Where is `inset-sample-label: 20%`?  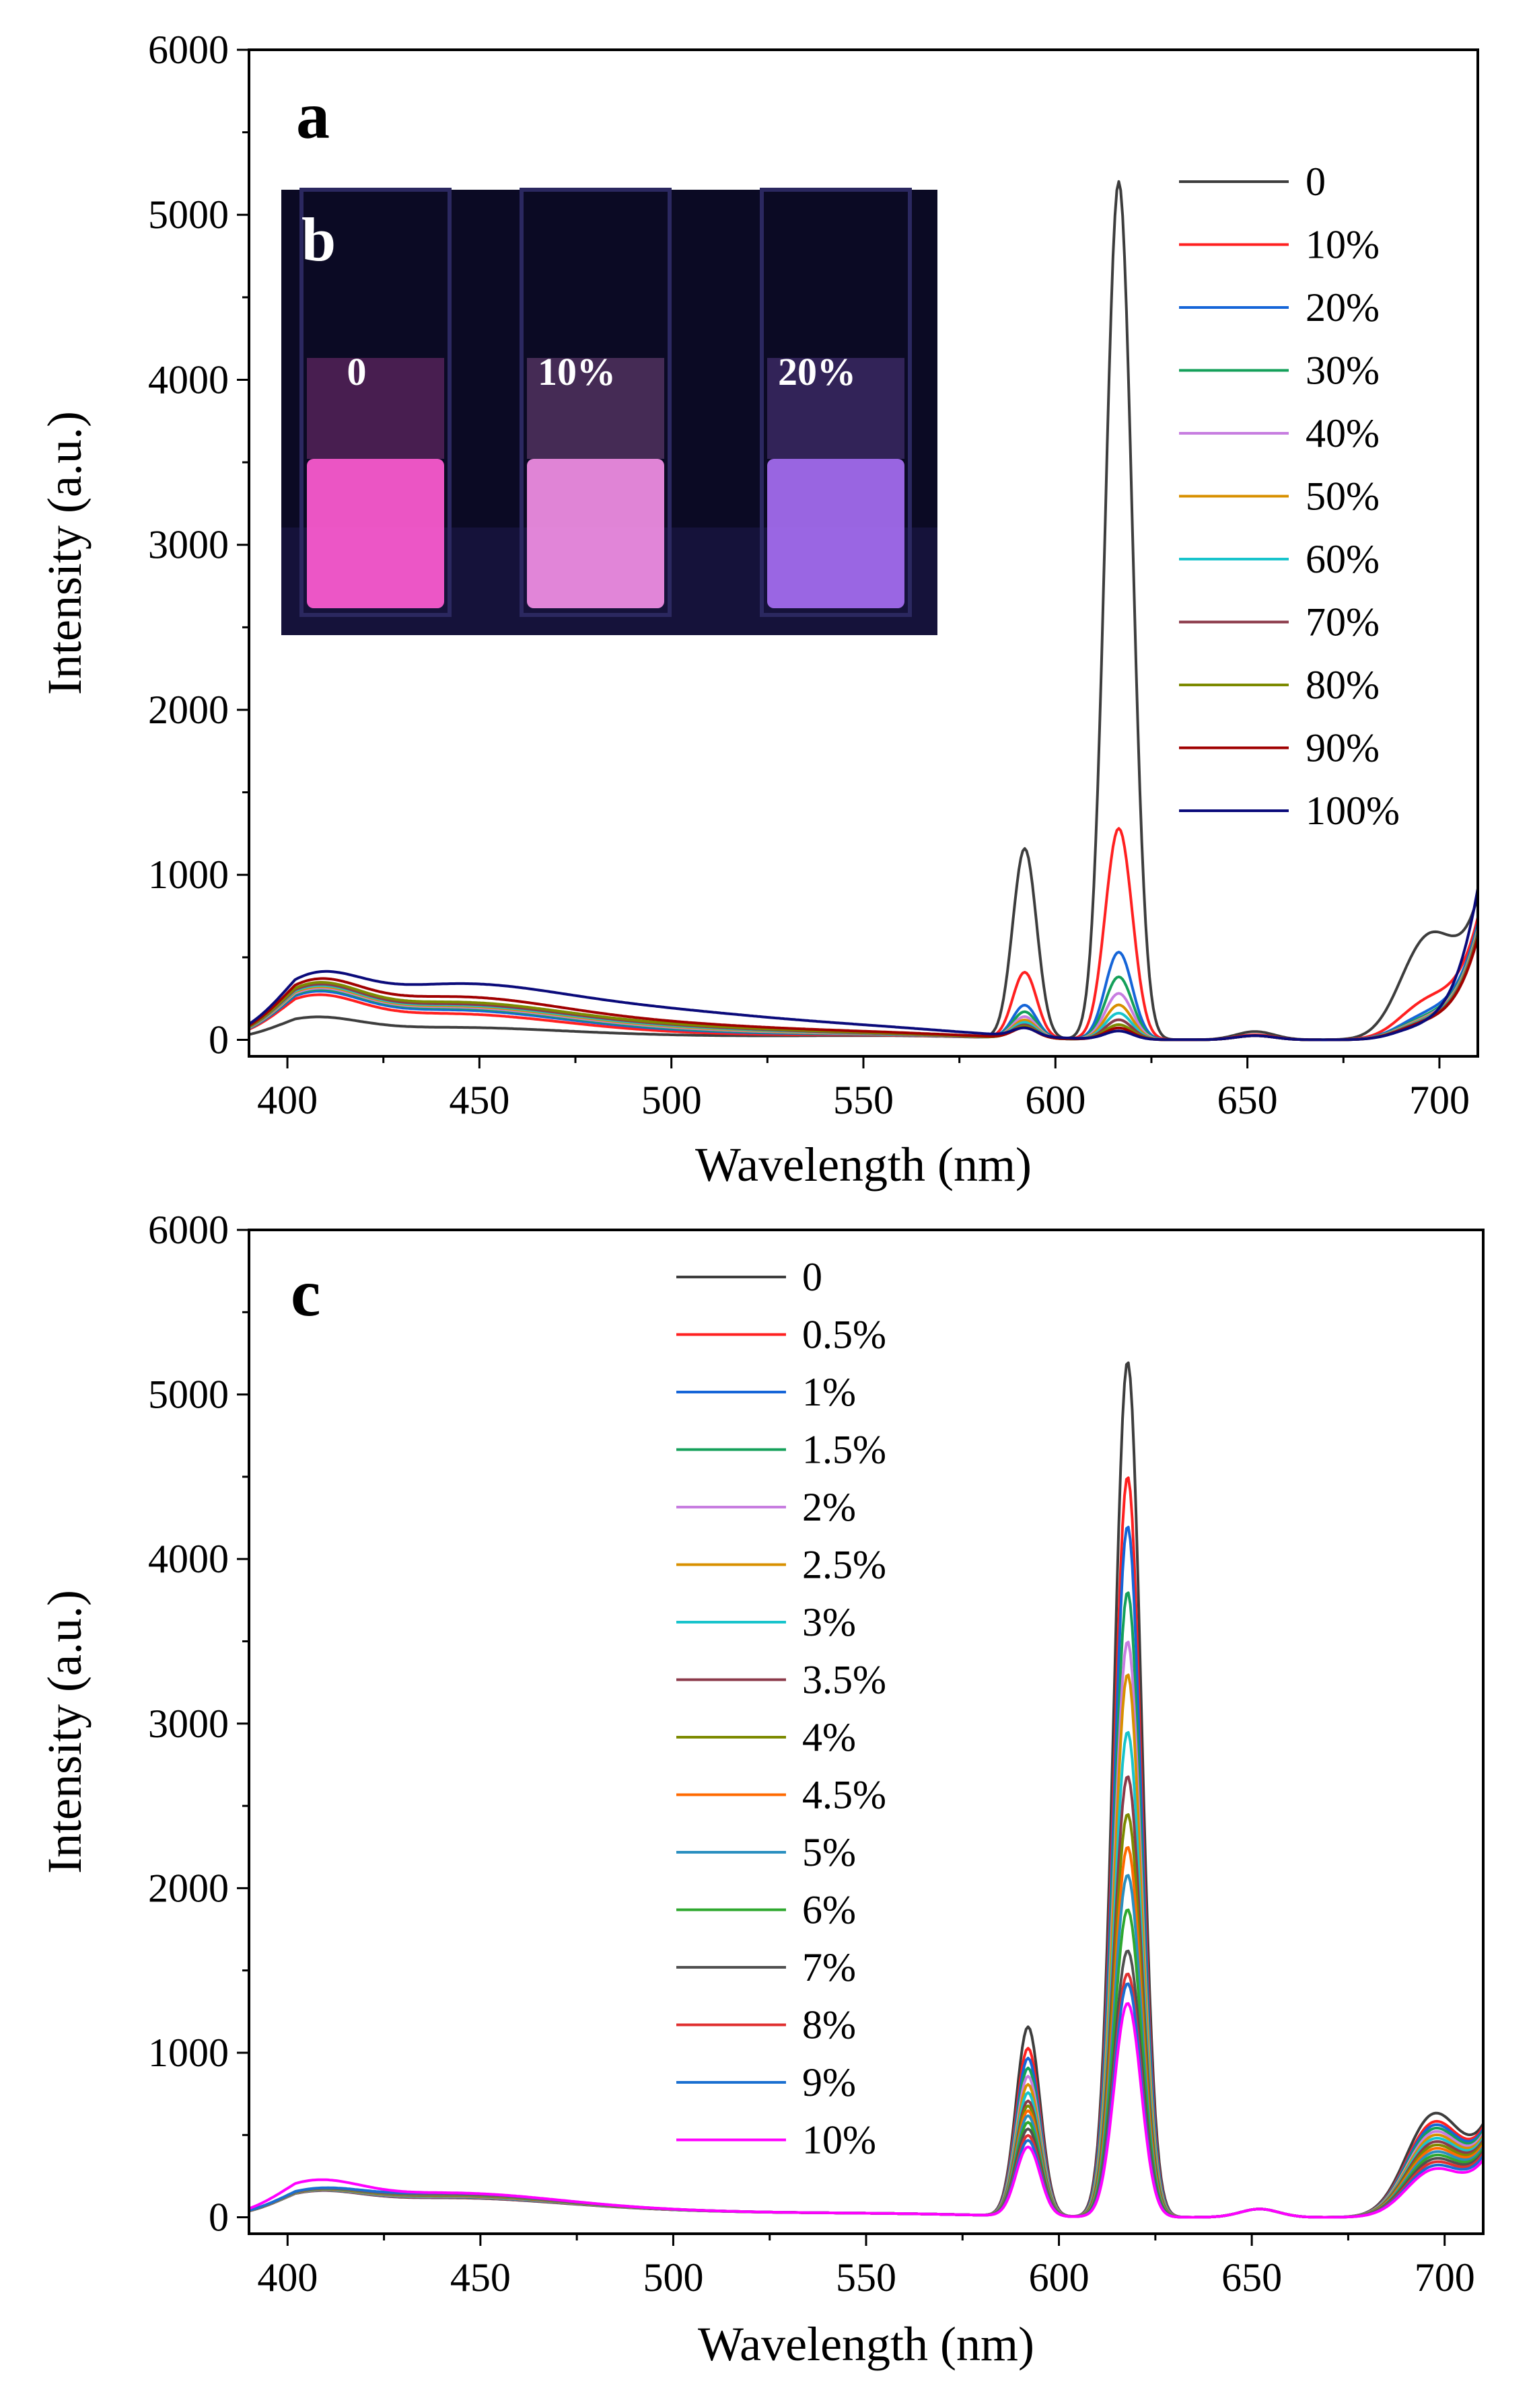 inset-sample-label: 20% is located at coordinates (817, 372).